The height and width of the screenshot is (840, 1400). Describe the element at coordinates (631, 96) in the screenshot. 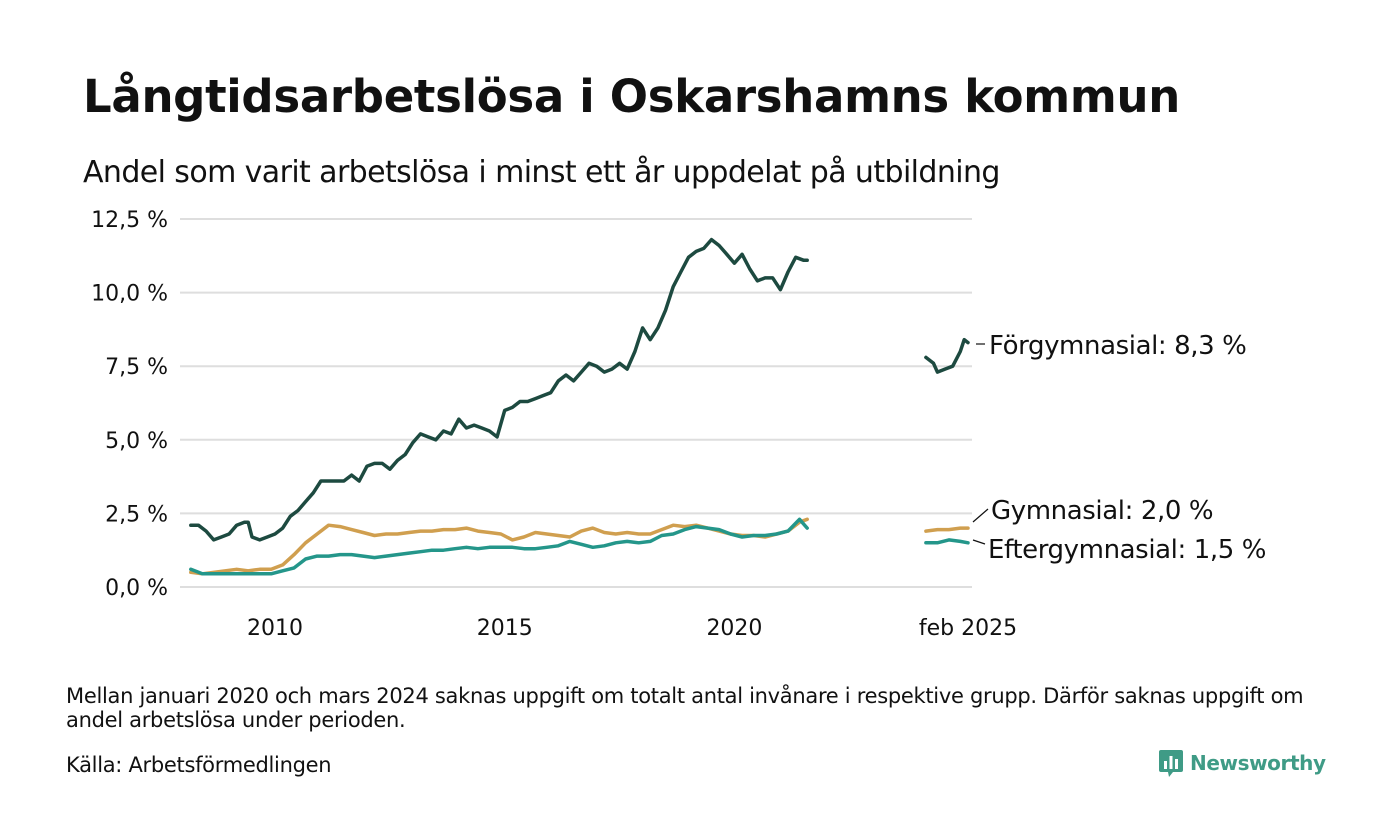

I see `chart-title: Långtidsarbetslösa i Oskarshamns kommun` at that location.